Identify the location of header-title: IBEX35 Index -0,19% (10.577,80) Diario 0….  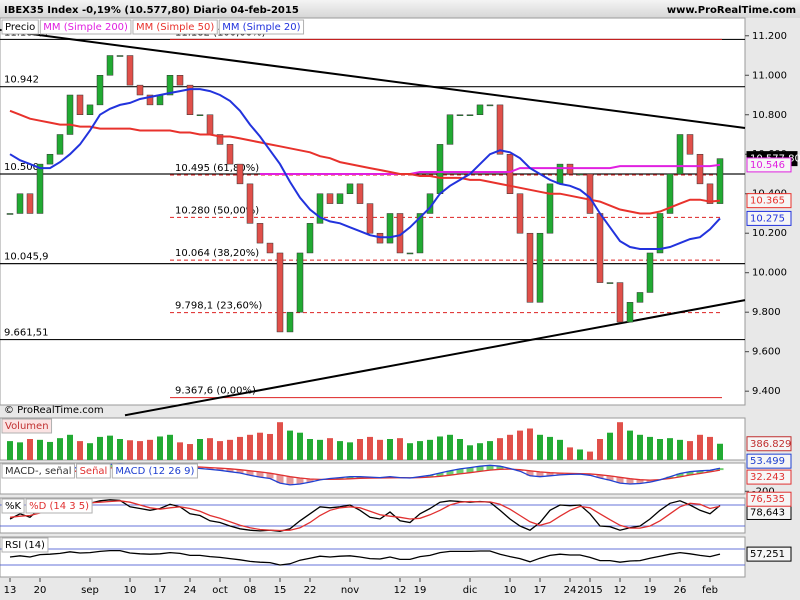
(151, 10).